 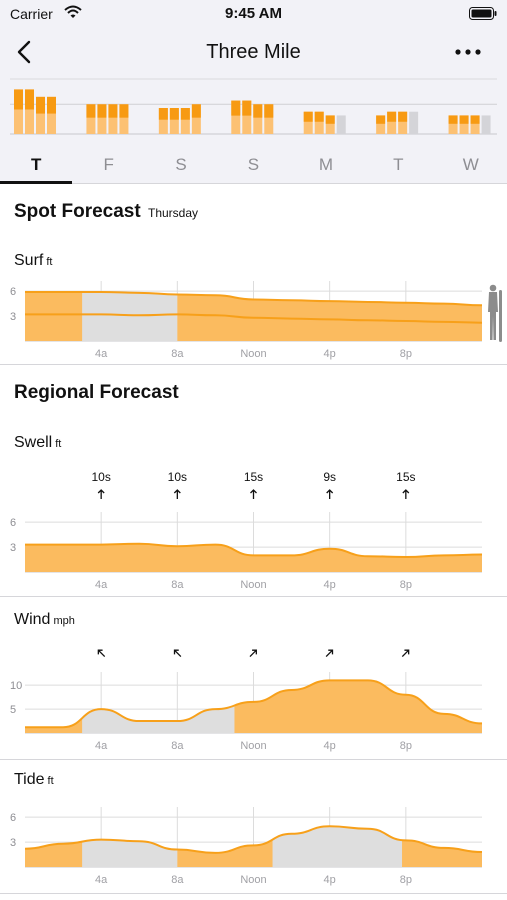 What do you see at coordinates (253, 13) in the screenshot?
I see `clock: 9:45 AM` at bounding box center [253, 13].